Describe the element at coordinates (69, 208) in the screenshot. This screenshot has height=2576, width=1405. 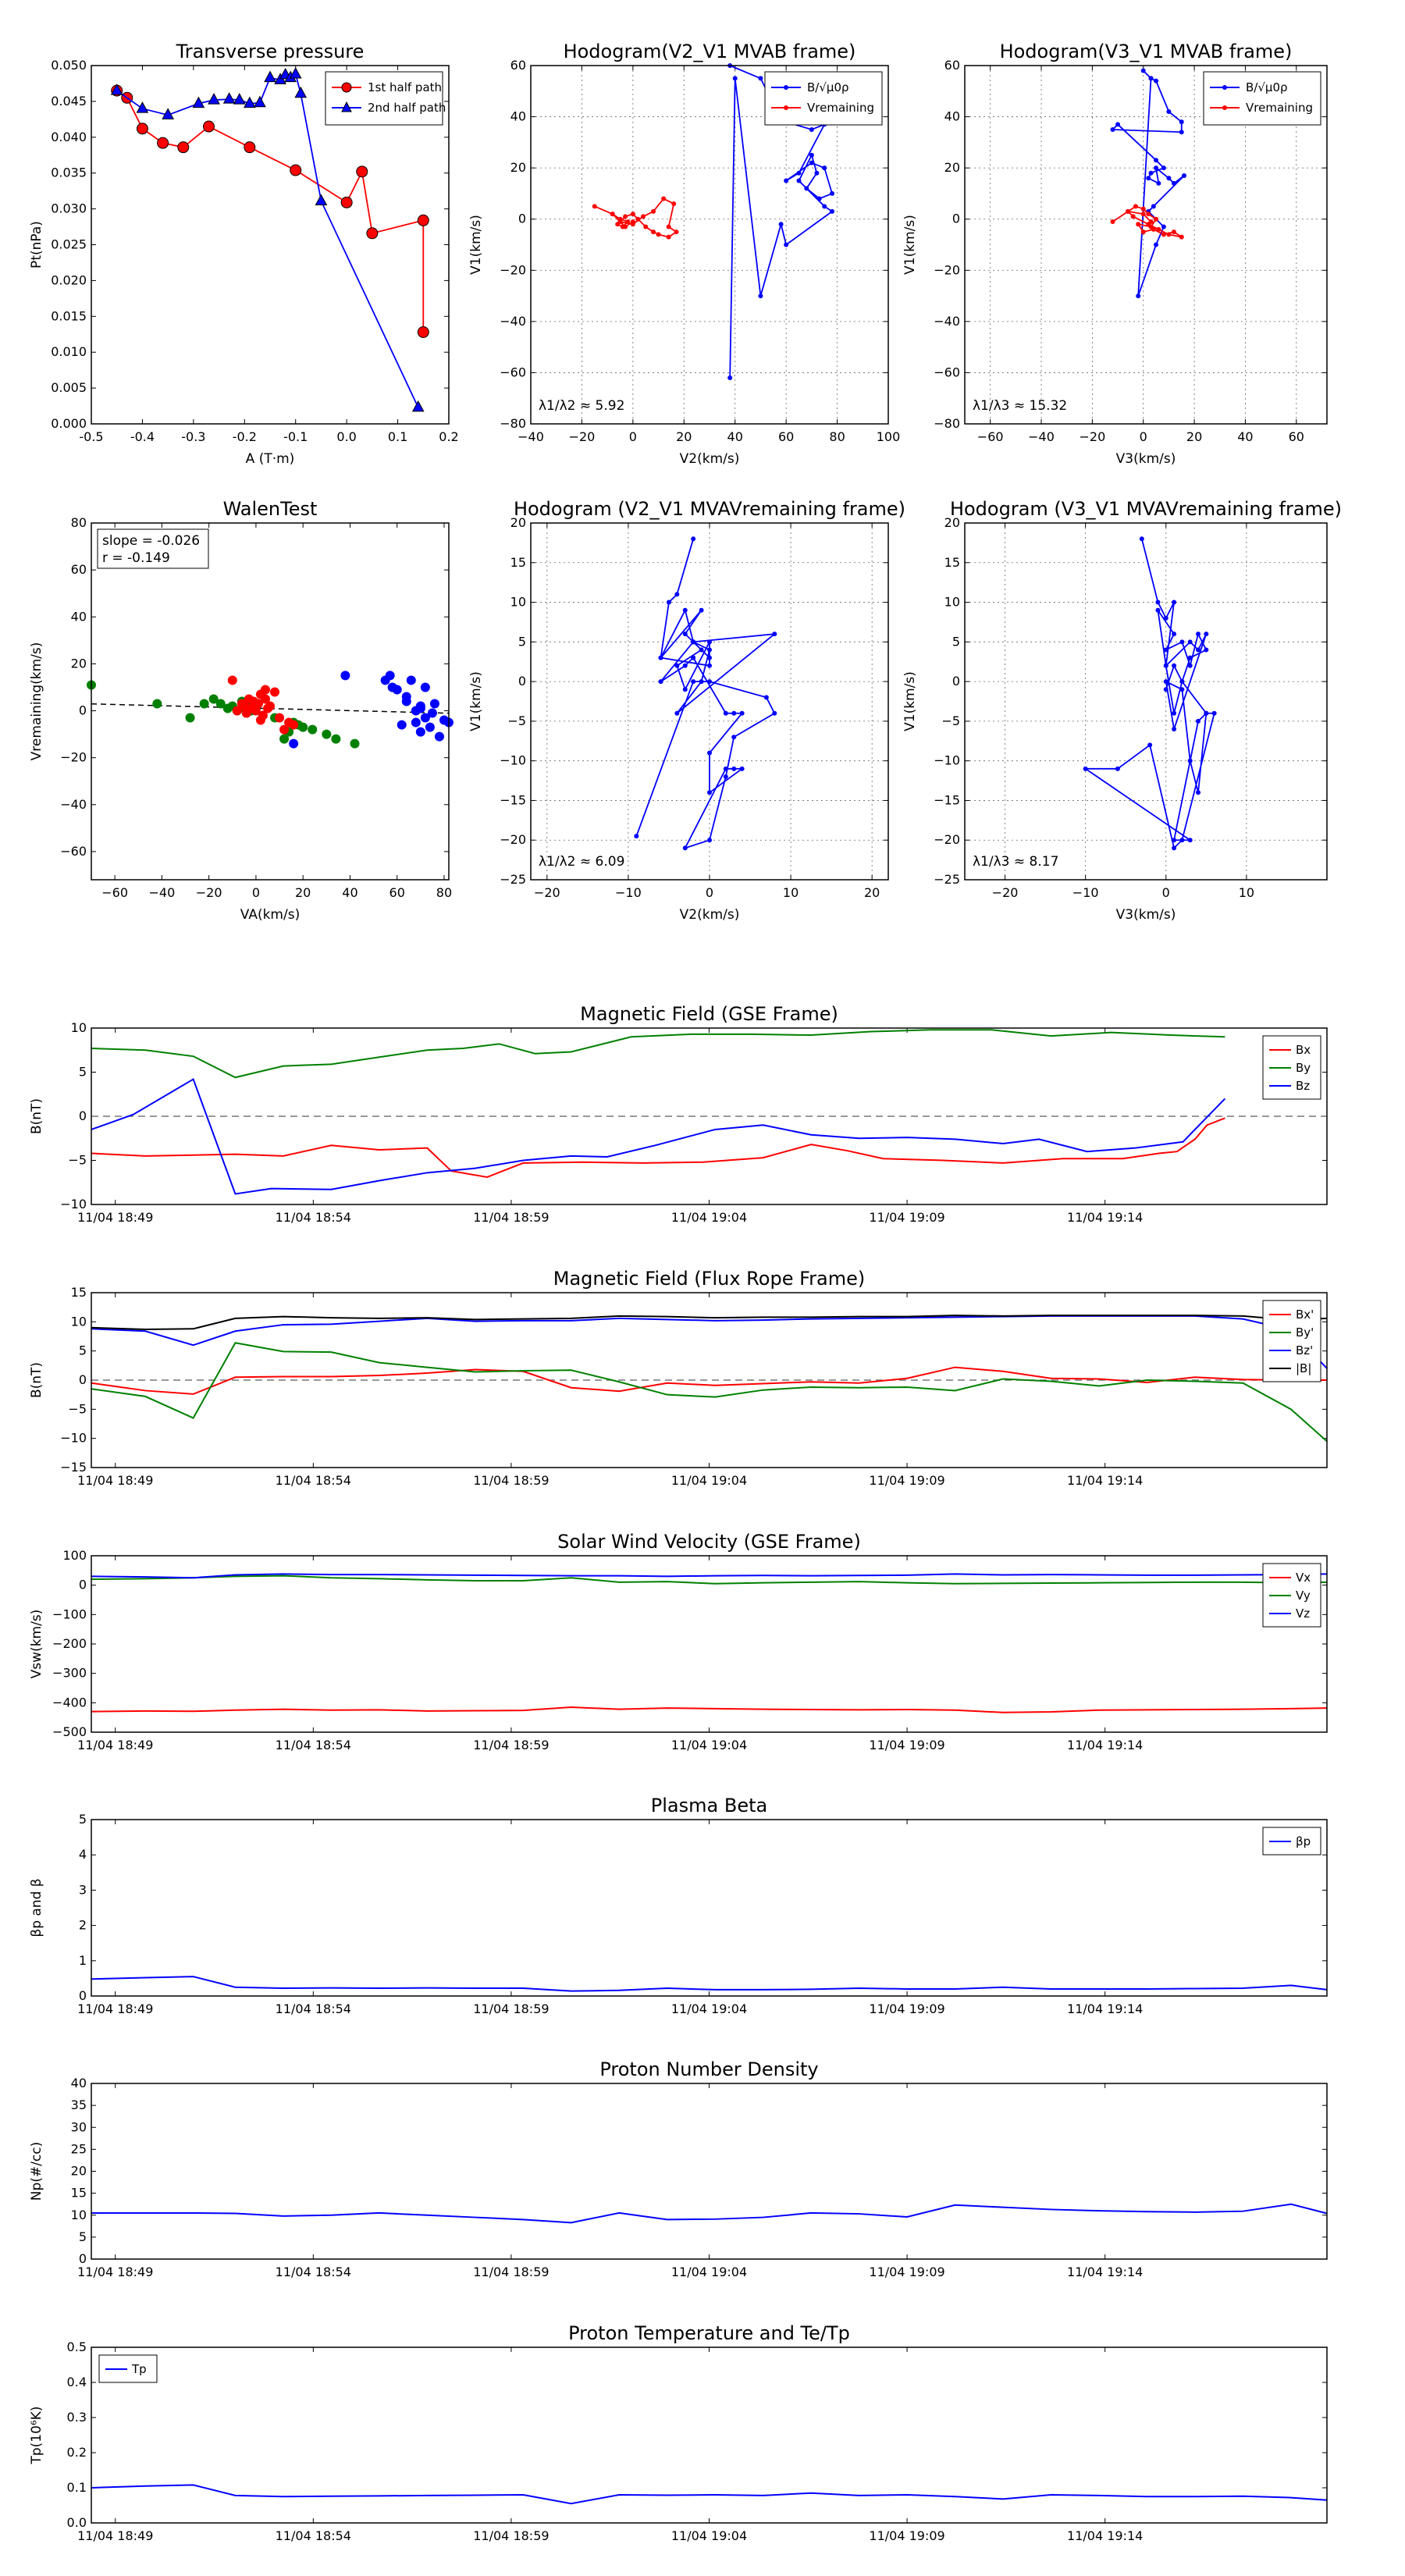
I see `y-tick-label: 0.030` at that location.